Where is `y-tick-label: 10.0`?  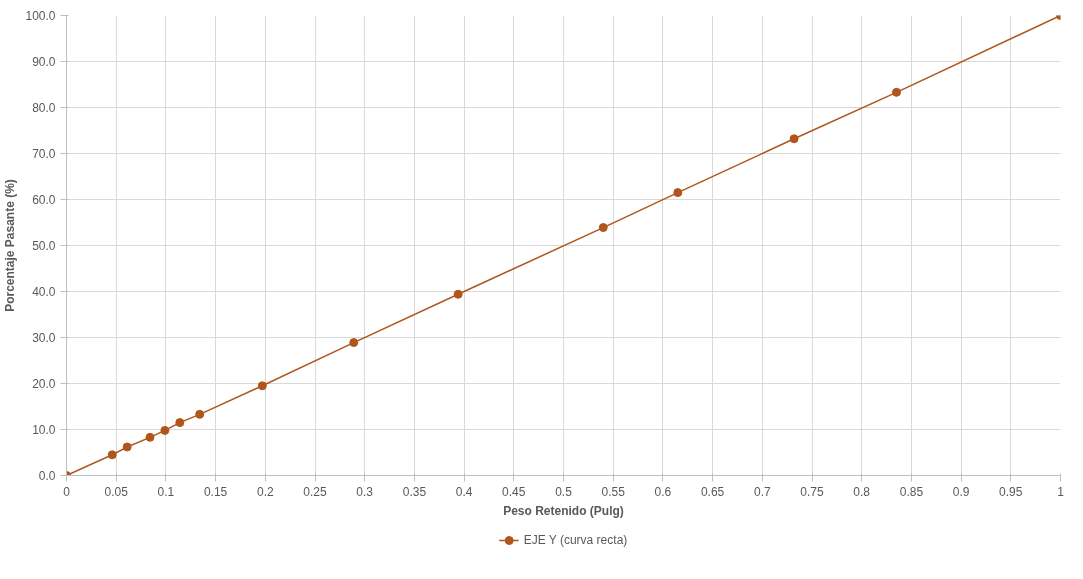 y-tick-label: 10.0 is located at coordinates (44, 430).